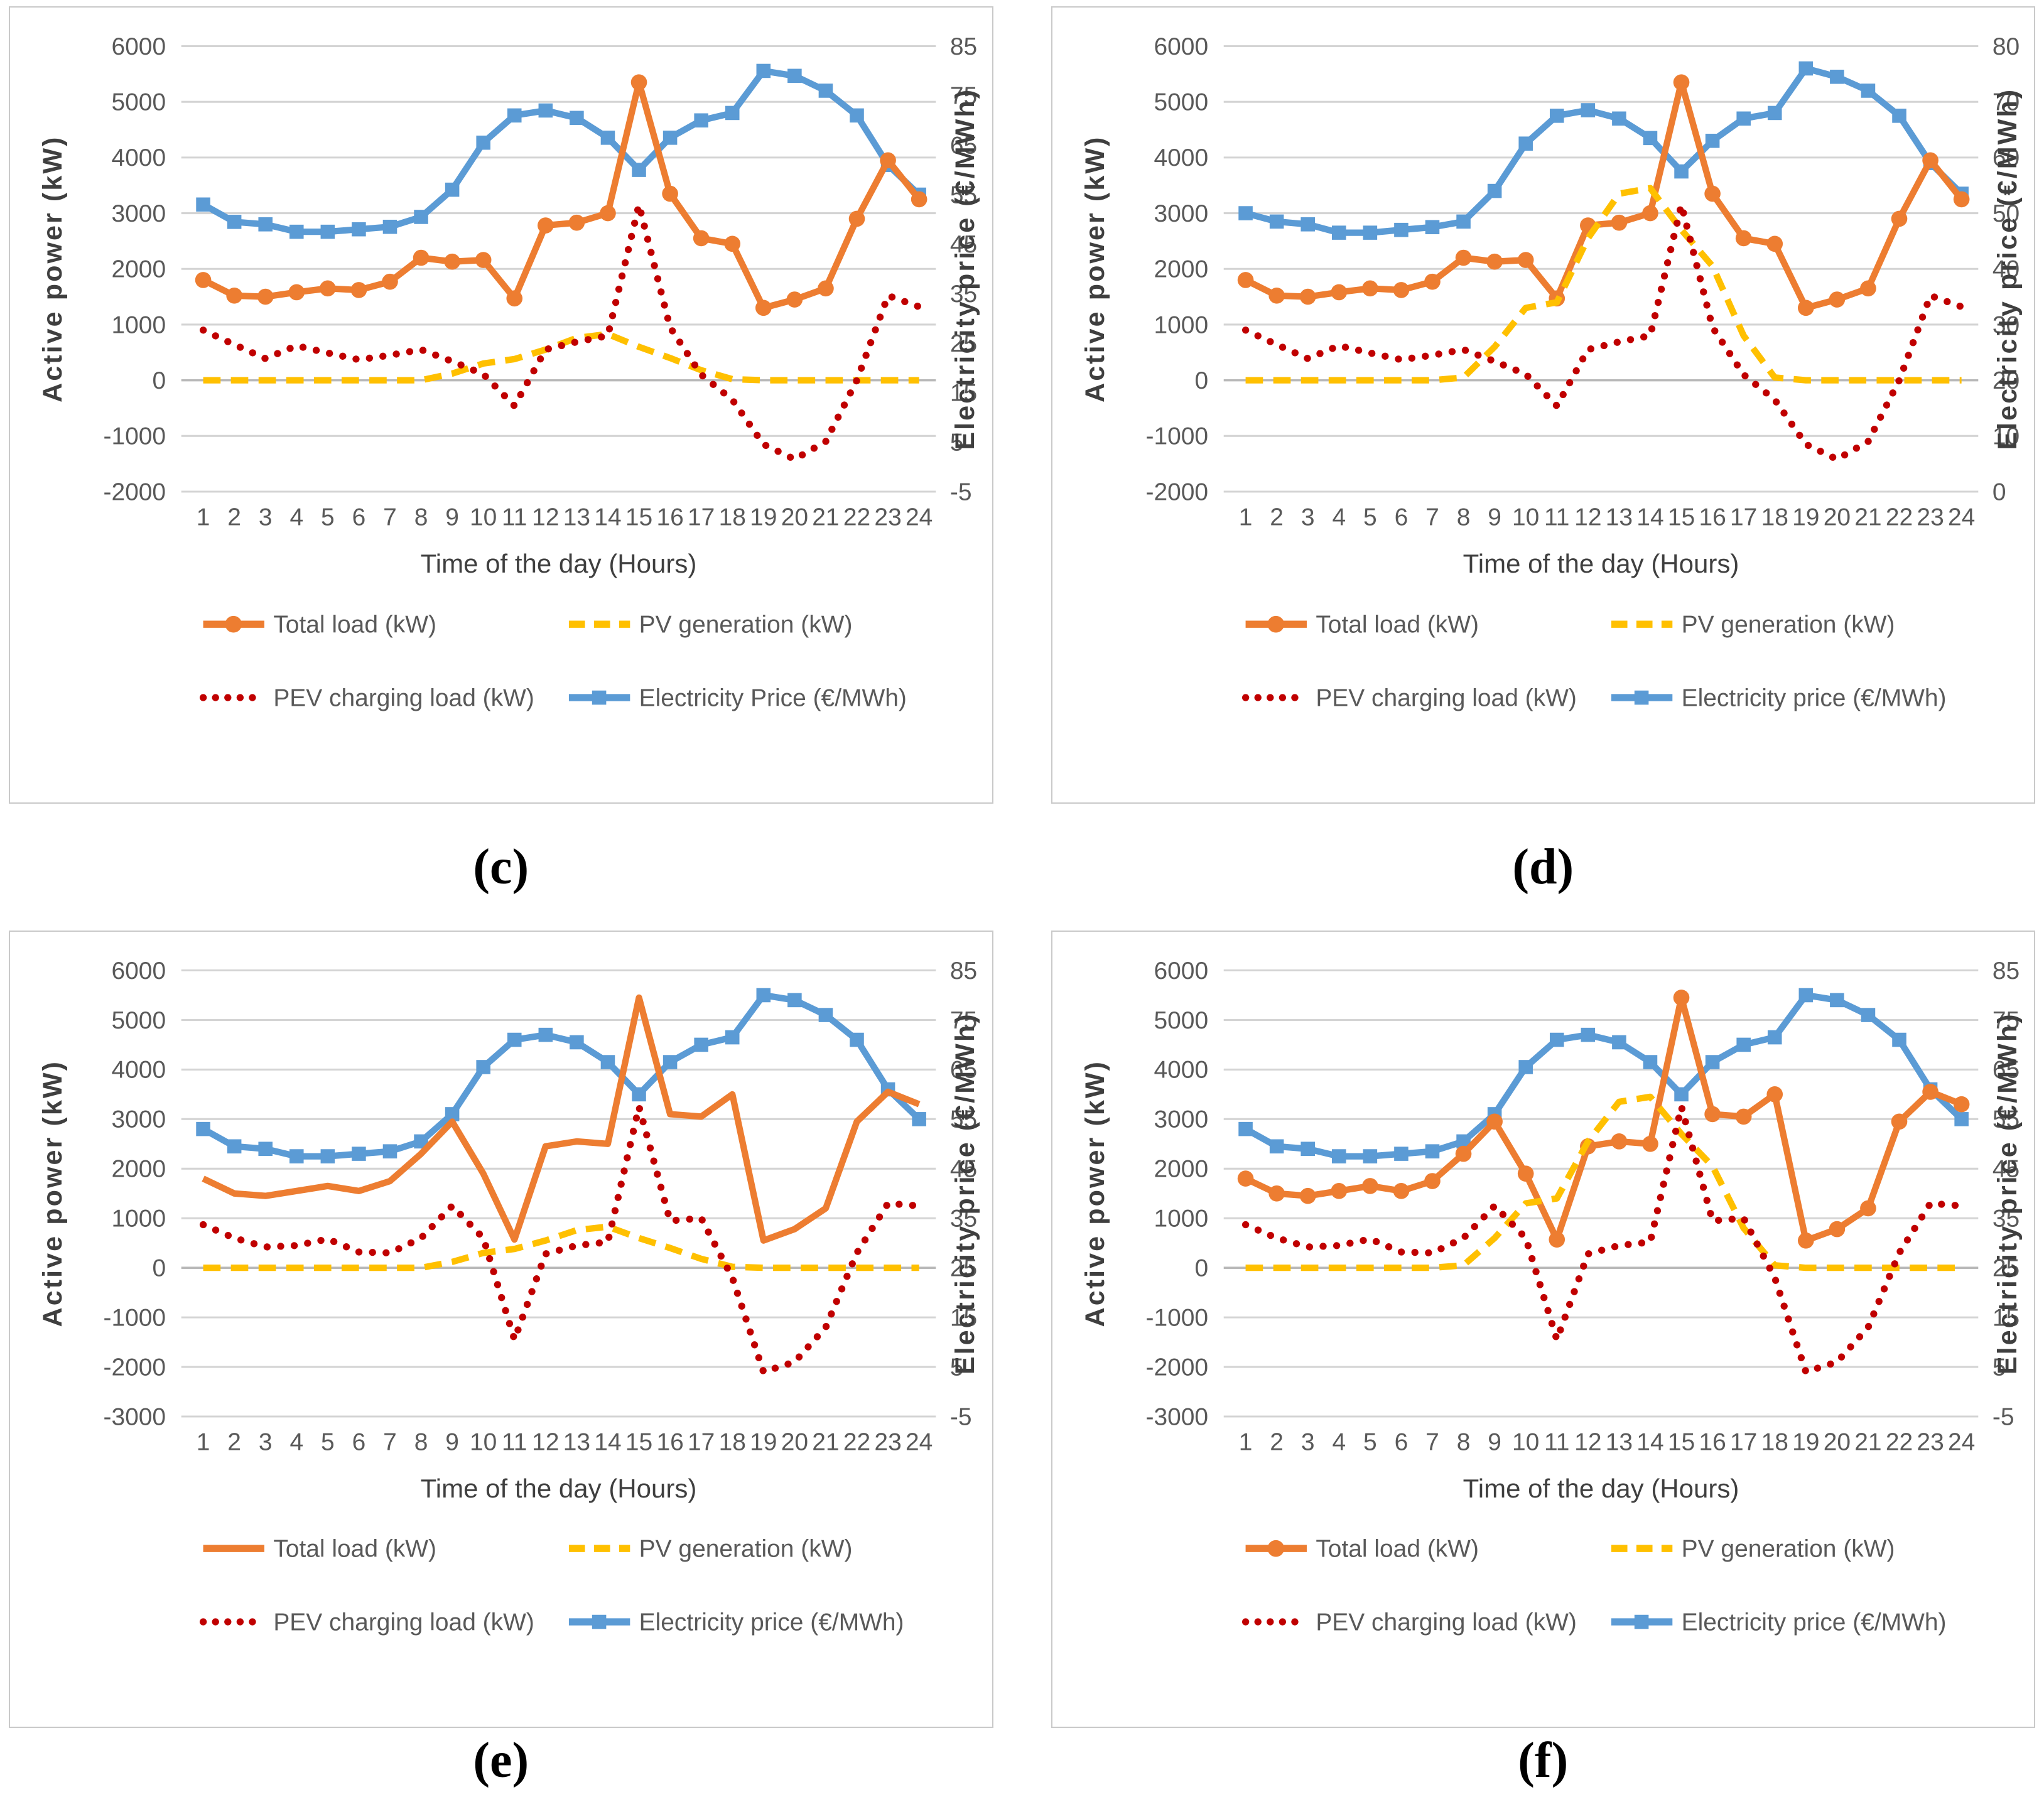 The height and width of the screenshot is (1797, 2044). What do you see at coordinates (562, 151) in the screenshot?
I see `series-electricity-price-line` at bounding box center [562, 151].